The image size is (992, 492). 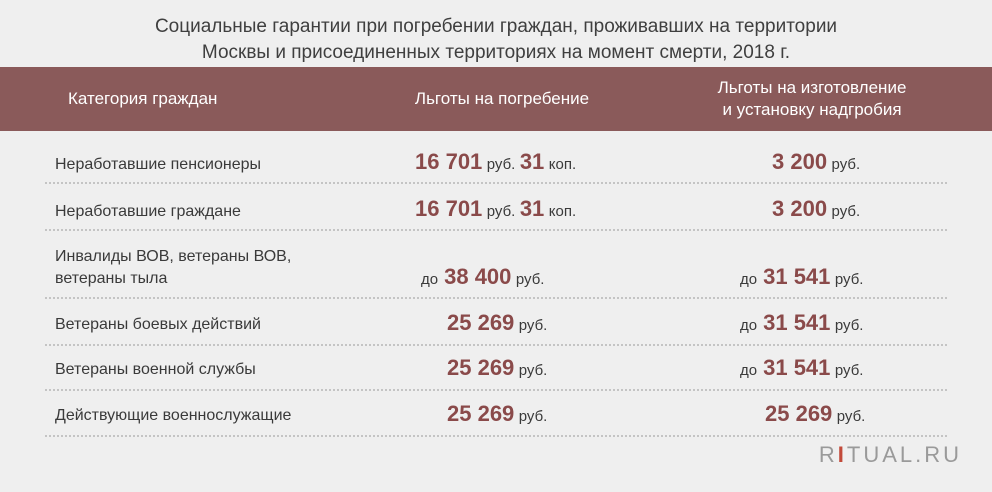 I want to click on category-cell: Ветераны военной службы, so click(x=155, y=369).